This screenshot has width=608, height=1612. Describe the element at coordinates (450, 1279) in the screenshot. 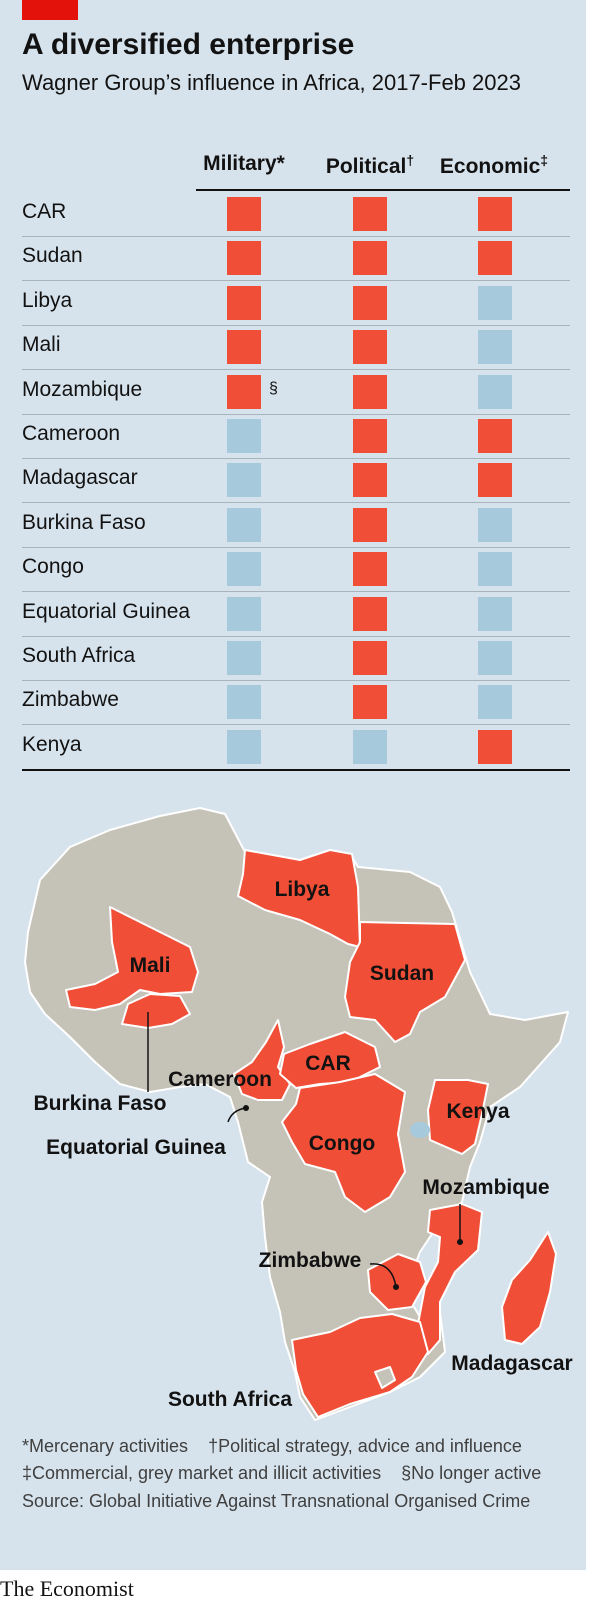

I see `map-mozambique` at that location.